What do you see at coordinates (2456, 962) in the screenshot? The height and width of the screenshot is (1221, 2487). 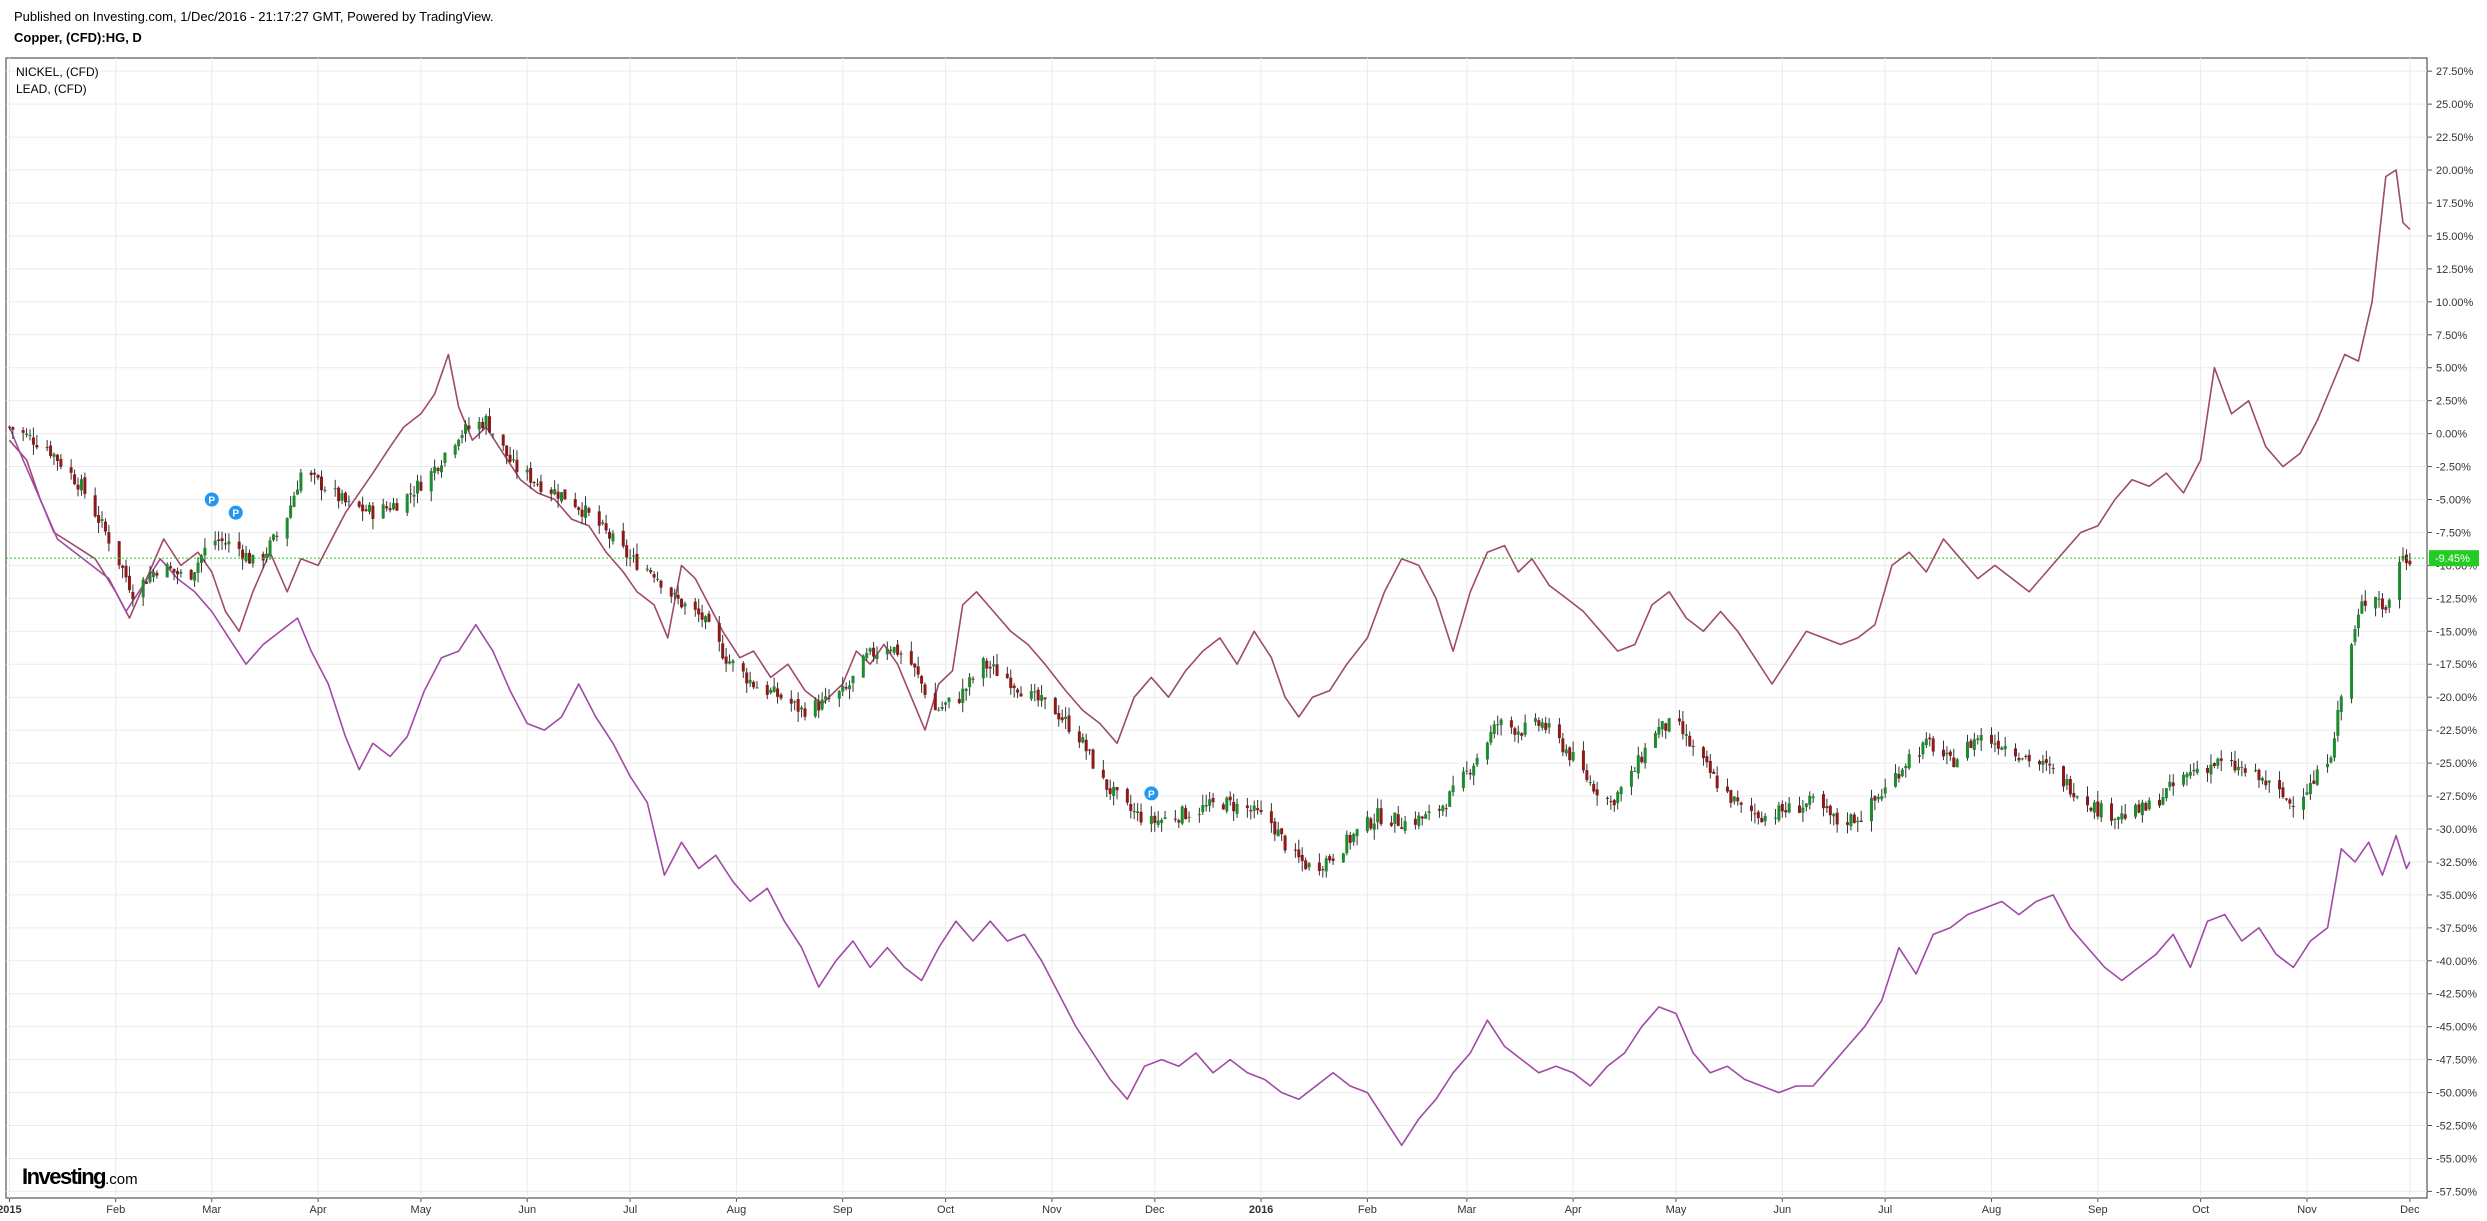 I see `y-tick-label: -40.00%` at bounding box center [2456, 962].